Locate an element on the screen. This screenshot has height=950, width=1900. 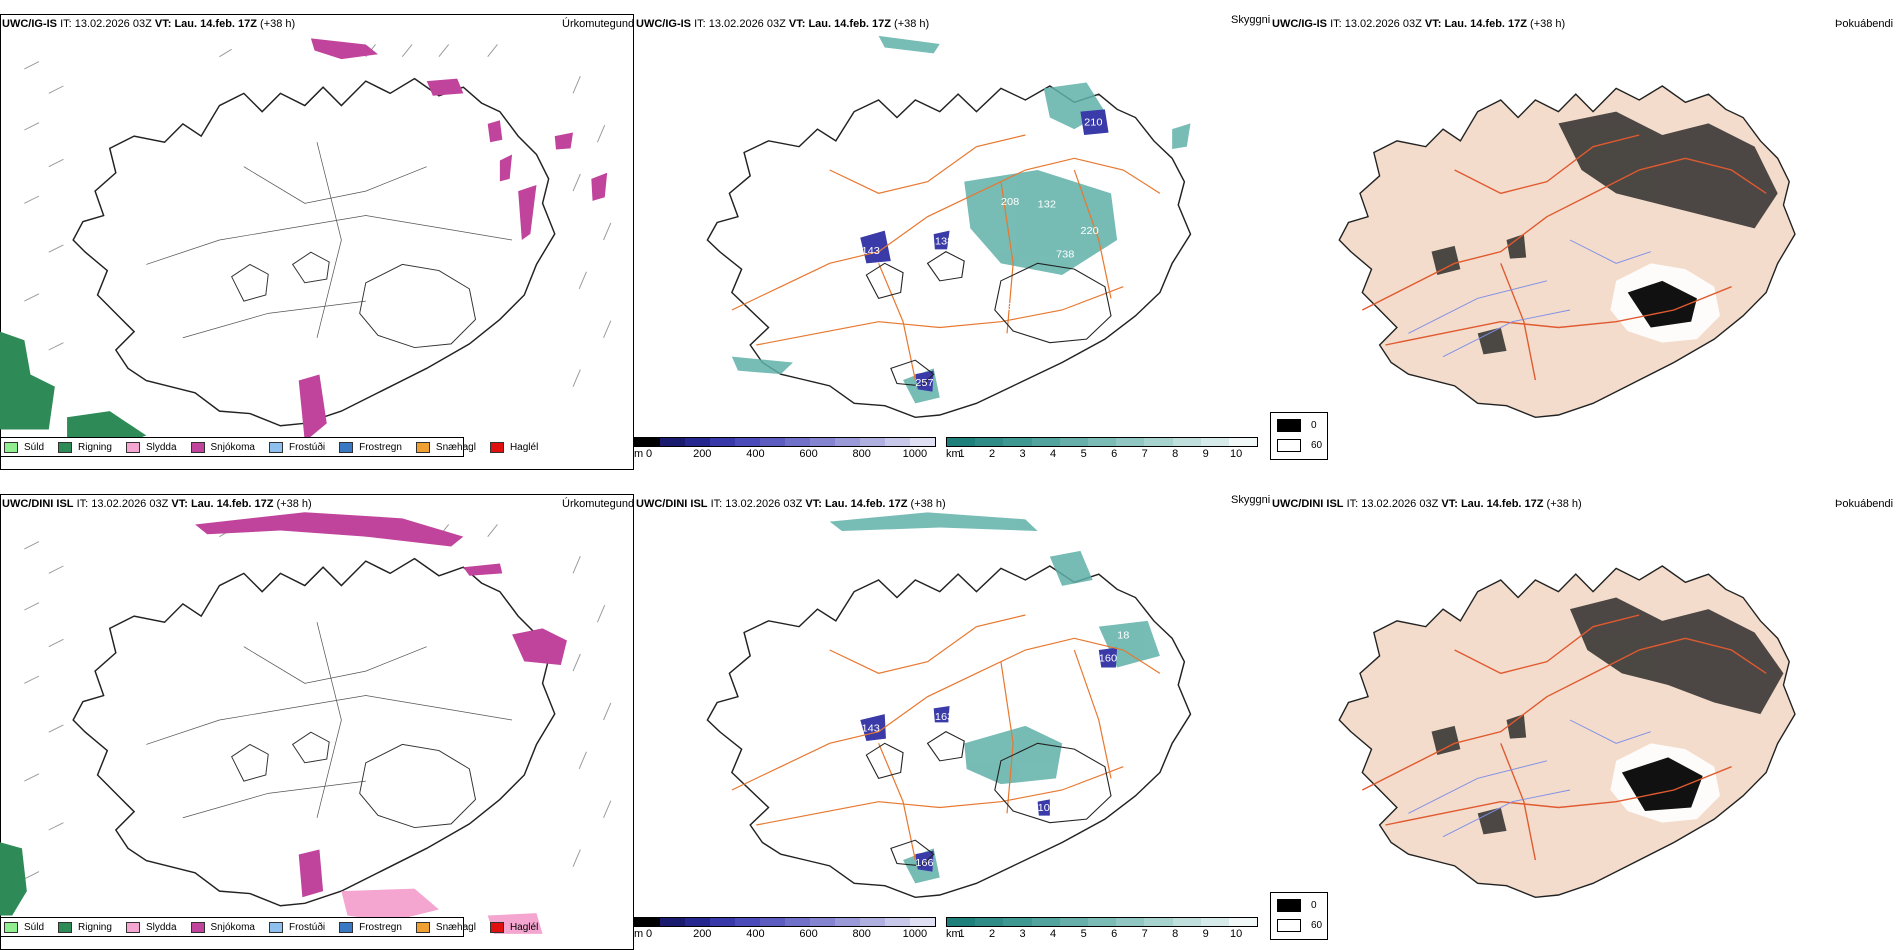
map-label: 132 is located at coordinates (1047, 205).